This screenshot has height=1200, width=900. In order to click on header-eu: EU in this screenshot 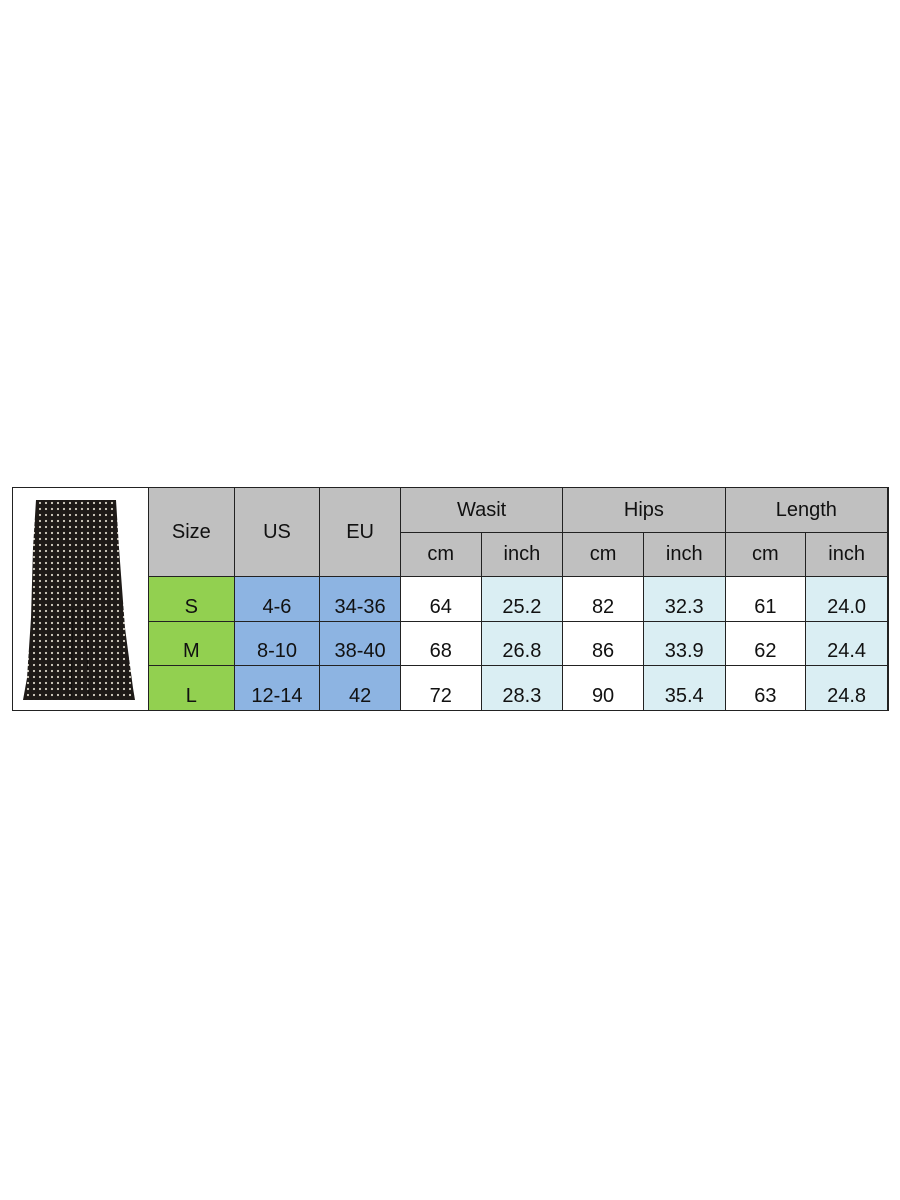, I will do `click(360, 532)`.